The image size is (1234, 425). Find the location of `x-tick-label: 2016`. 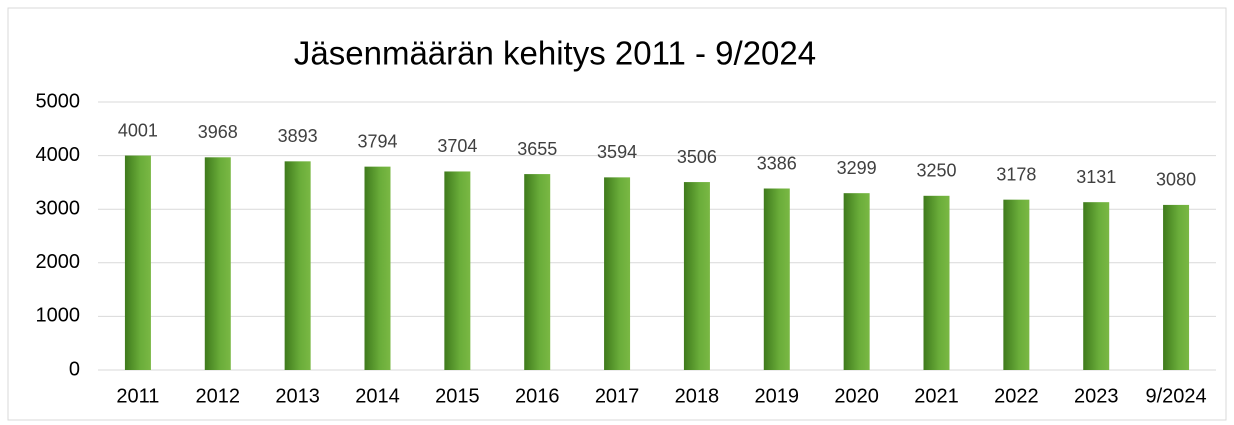

x-tick-label: 2016 is located at coordinates (537, 396).